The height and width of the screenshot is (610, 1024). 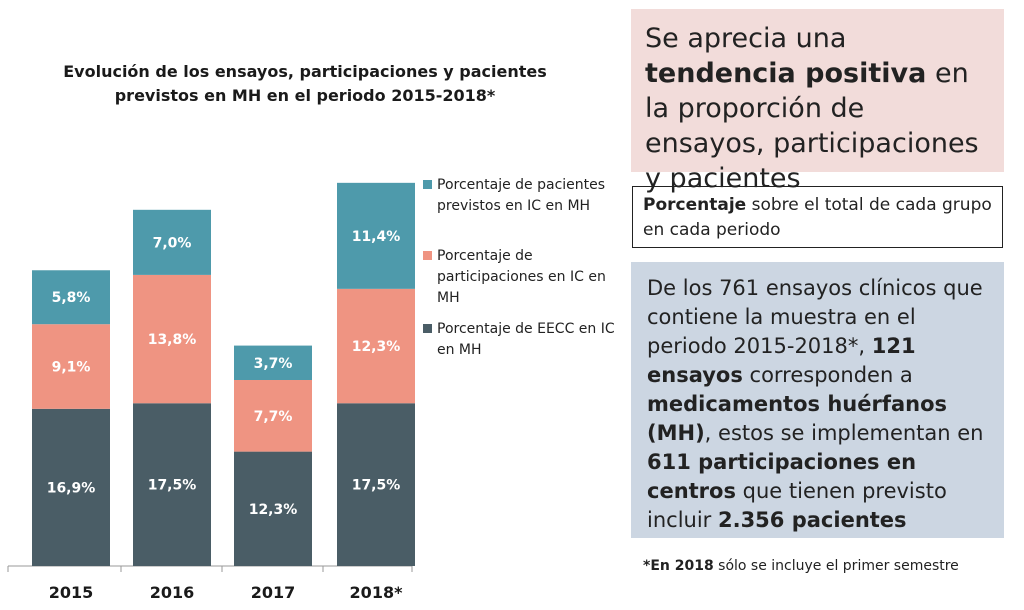 I want to click on legend-label: Porcentaje de EECC en IC en MH, so click(x=526, y=339).